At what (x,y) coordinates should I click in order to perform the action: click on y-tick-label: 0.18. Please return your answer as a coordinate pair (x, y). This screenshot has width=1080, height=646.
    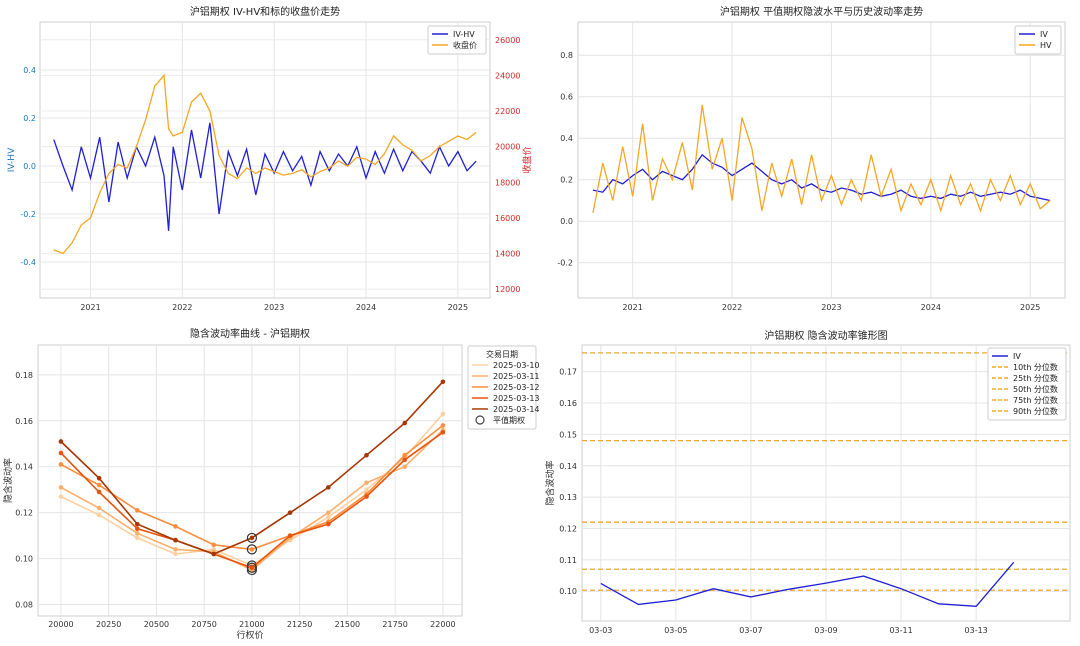
    Looking at the image, I should click on (24, 375).